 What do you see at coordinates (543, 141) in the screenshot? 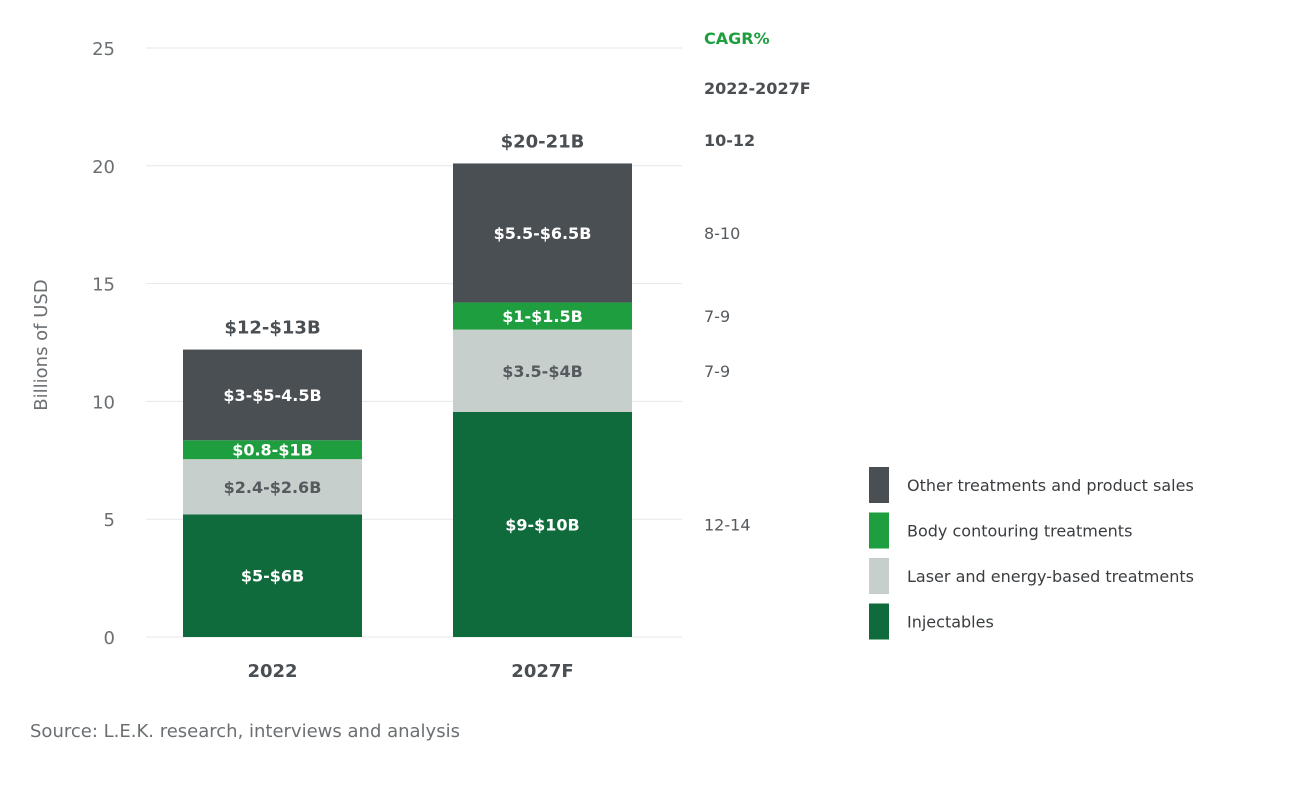
I see `total-label: $20-21B` at bounding box center [543, 141].